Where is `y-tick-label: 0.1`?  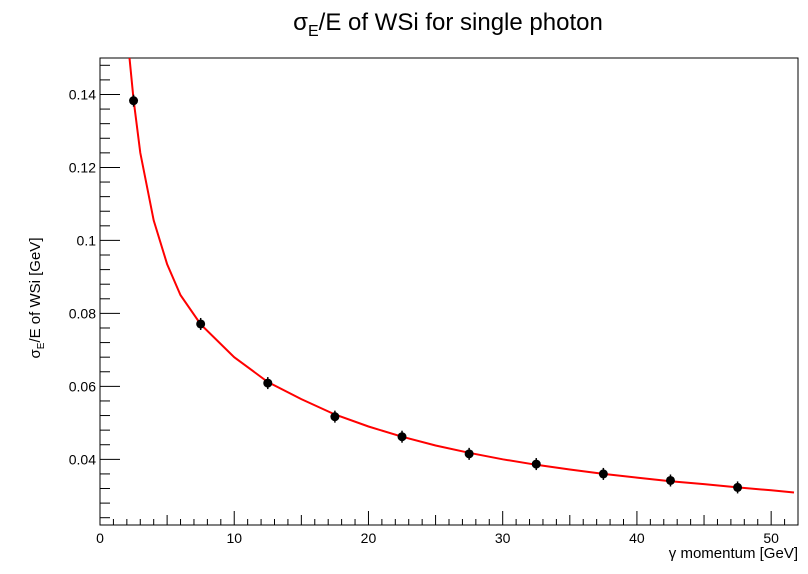 y-tick-label: 0.1 is located at coordinates (87, 240).